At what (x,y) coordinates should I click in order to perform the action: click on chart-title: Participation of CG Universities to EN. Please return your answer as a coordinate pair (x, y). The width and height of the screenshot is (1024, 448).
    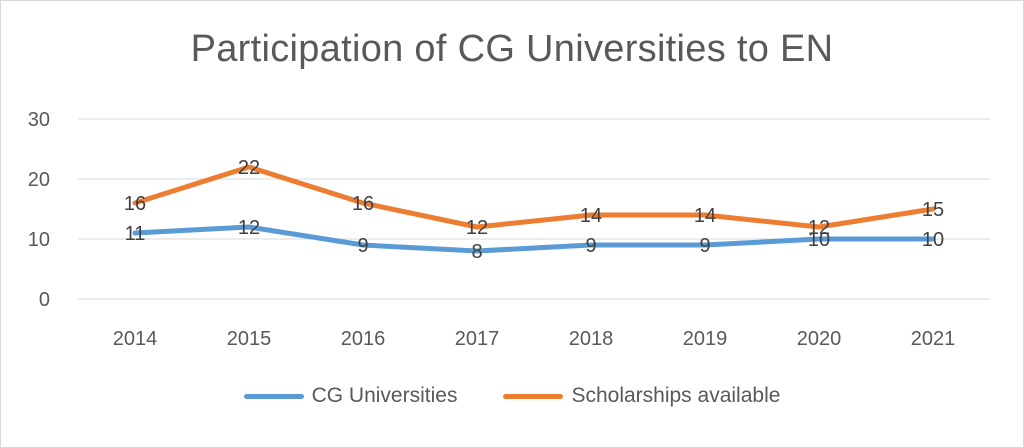
    Looking at the image, I should click on (512, 49).